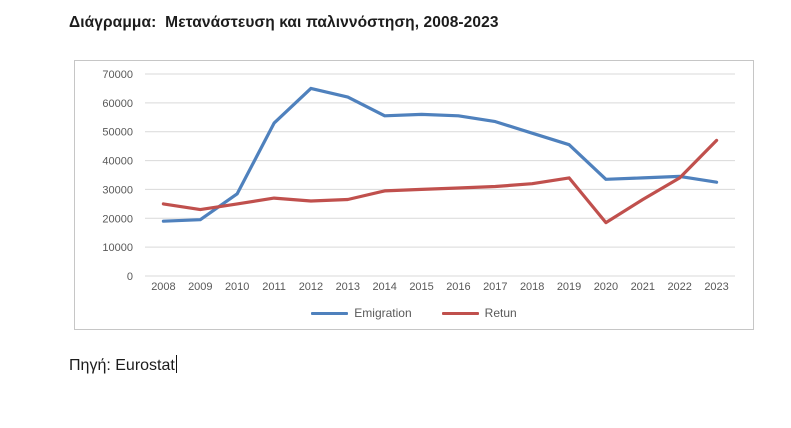 Image resolution: width=791 pixels, height=428 pixels. Describe the element at coordinates (117, 219) in the screenshot. I see `y-axis-label: 20000` at that location.